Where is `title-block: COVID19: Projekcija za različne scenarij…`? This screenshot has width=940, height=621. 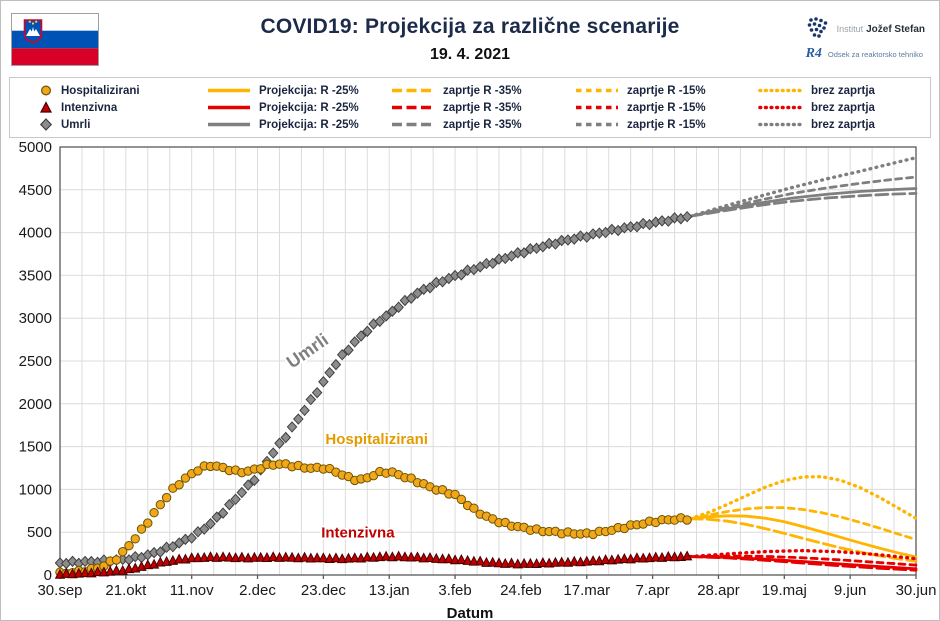
title-block: COVID19: Projekcija za različne scenarij… is located at coordinates (470, 32).